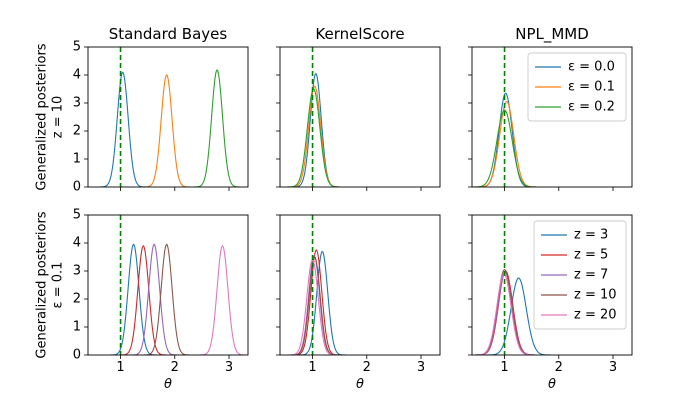 The width and height of the screenshot is (700, 400). I want to click on row-0-ylabel-line2: z = 10, so click(58, 117).